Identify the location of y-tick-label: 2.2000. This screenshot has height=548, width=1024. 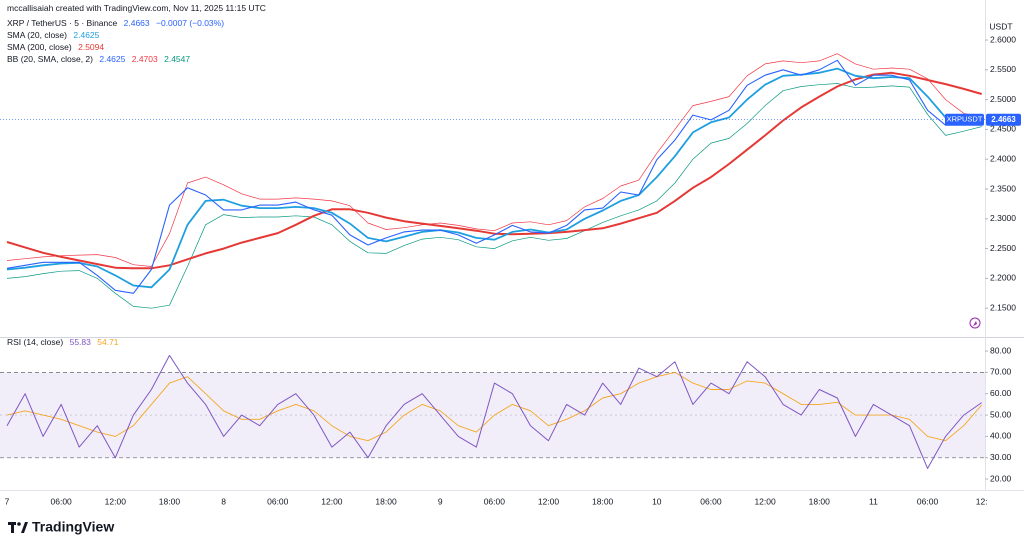
(1003, 278).